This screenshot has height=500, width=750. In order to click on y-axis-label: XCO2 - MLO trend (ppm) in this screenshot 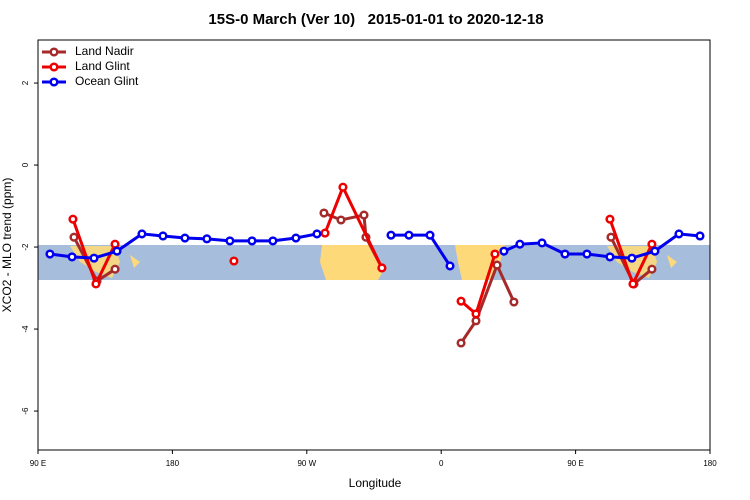, I will do `click(7, 245)`.